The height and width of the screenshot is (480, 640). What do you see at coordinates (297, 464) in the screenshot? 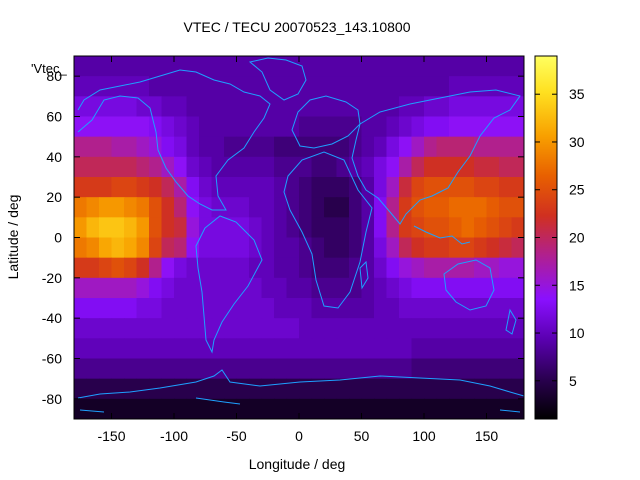
I see `x-axis-label: Longitude / deg` at bounding box center [297, 464].